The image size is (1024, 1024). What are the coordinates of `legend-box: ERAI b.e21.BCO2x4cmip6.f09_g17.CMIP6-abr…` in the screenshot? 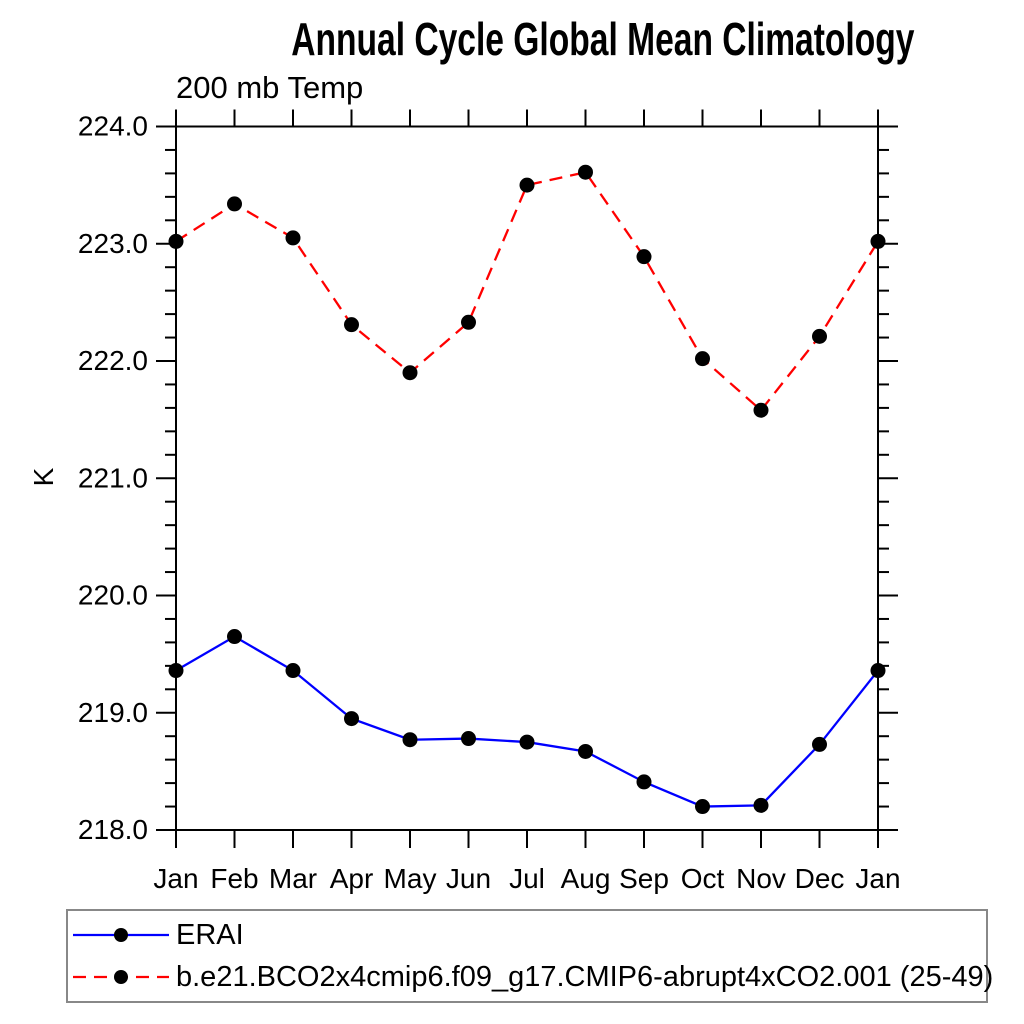 It's located at (529, 956).